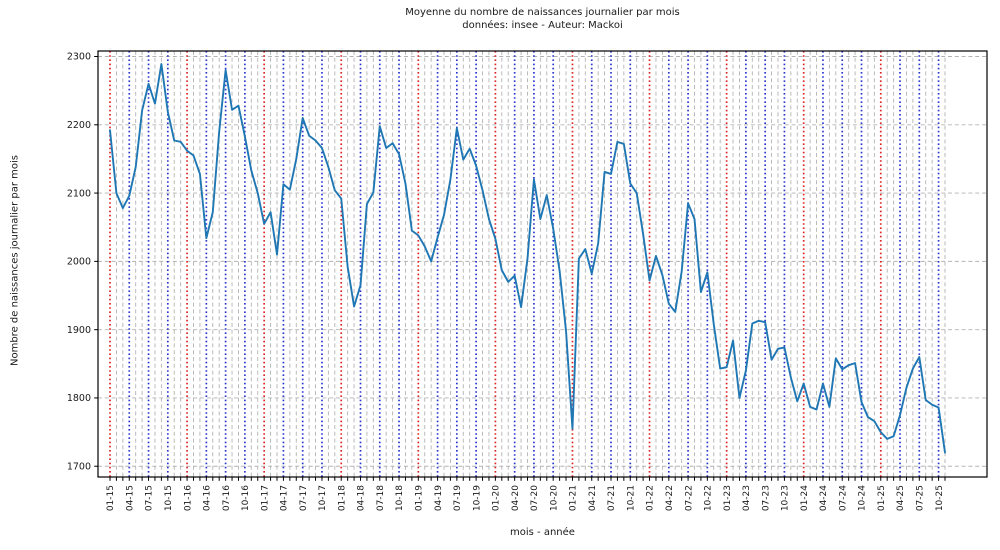 Image resolution: width=1000 pixels, height=550 pixels. What do you see at coordinates (79, 398) in the screenshot?
I see `svg-text: 1800` at bounding box center [79, 398].